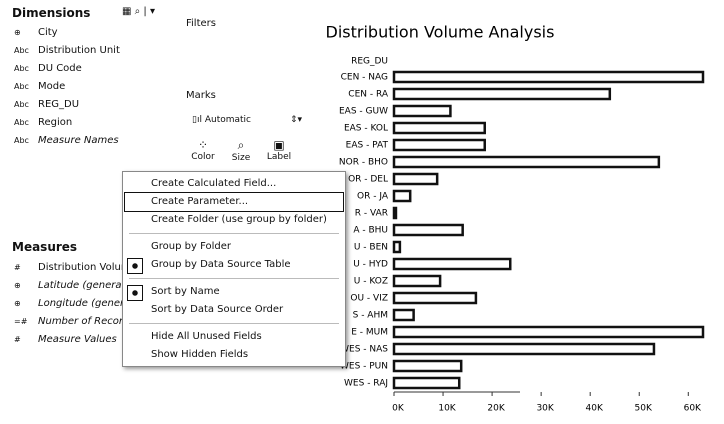 The width and height of the screenshot is (724, 424). What do you see at coordinates (363, 163) in the screenshot?
I see `row-label: NOR - BHO` at bounding box center [363, 163].